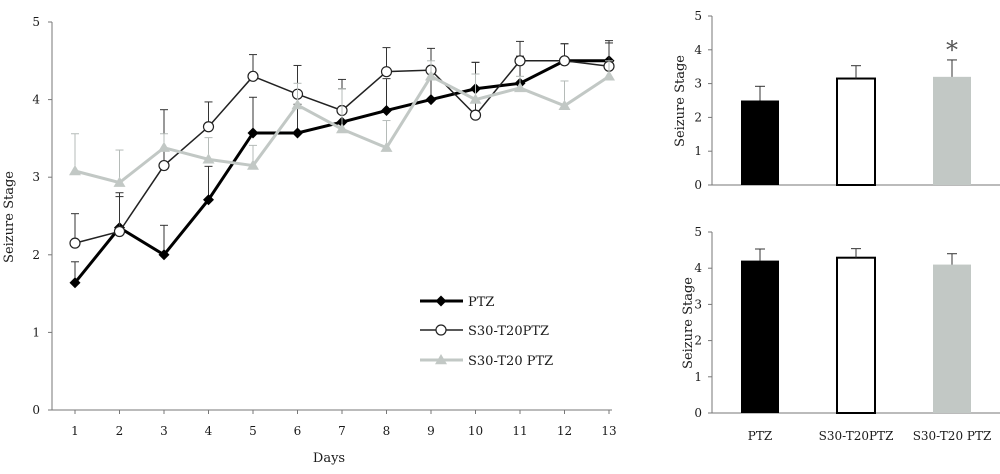 The image size is (1000, 474). What do you see at coordinates (253, 431) in the screenshot?
I see `line-chart-x-tick-label: 5` at bounding box center [253, 431].